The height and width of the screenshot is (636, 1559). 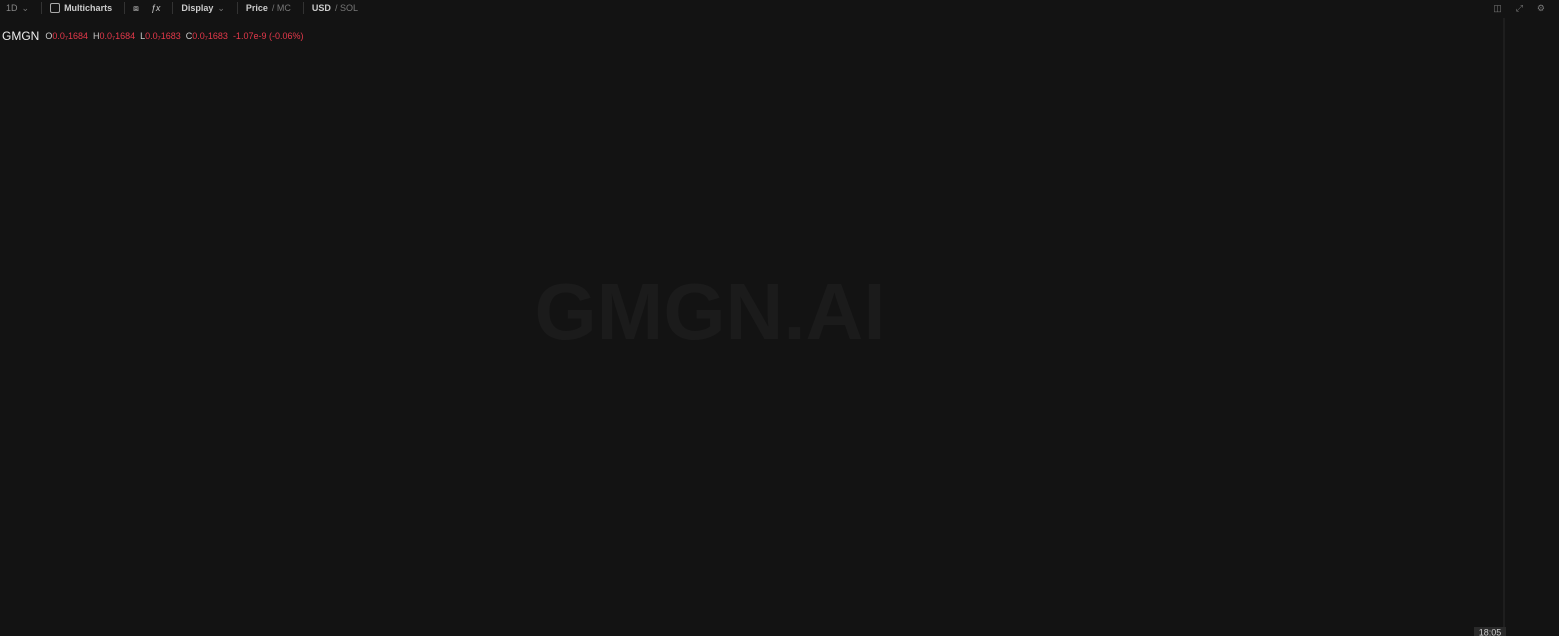 I want to click on ohlc-key: H, so click(x=96, y=36).